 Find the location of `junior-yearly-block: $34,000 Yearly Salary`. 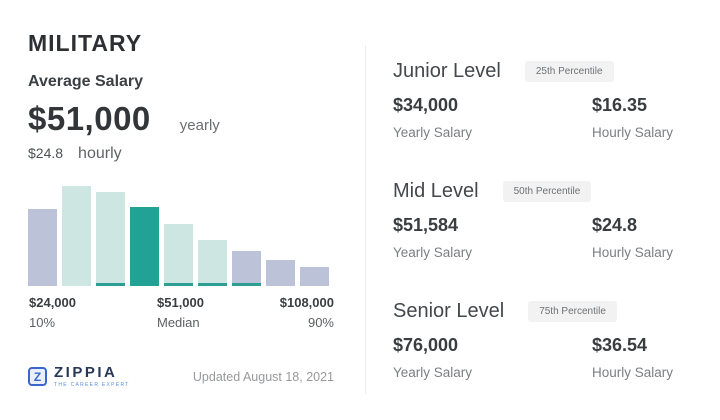

junior-yearly-block: $34,000 Yearly Salary is located at coordinates (492, 117).